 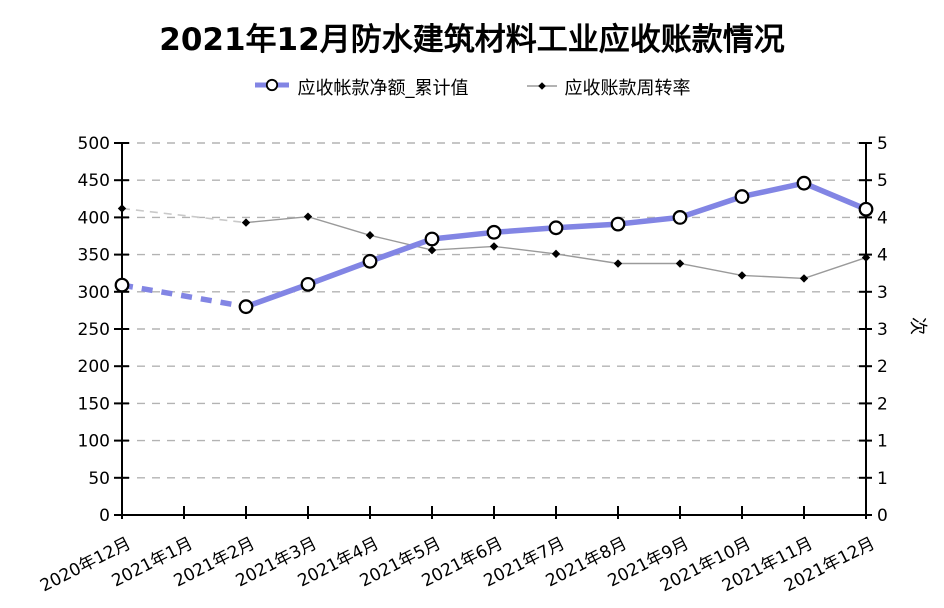 I want to click on turnover-series-icon, so click(x=541, y=87).